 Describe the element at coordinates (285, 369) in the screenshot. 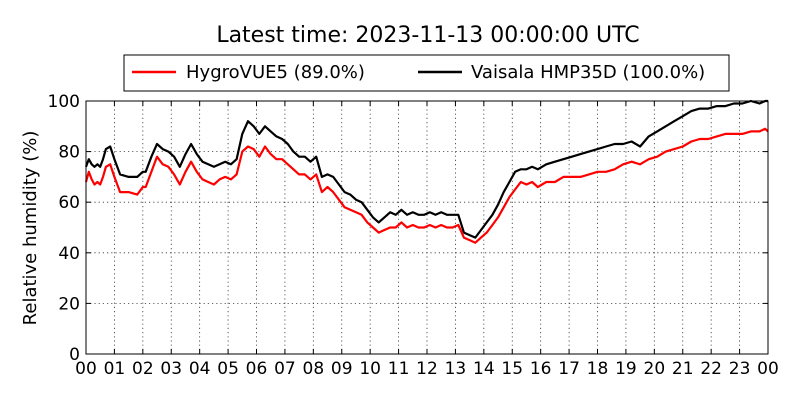

I see `x-tick-label: 07` at that location.